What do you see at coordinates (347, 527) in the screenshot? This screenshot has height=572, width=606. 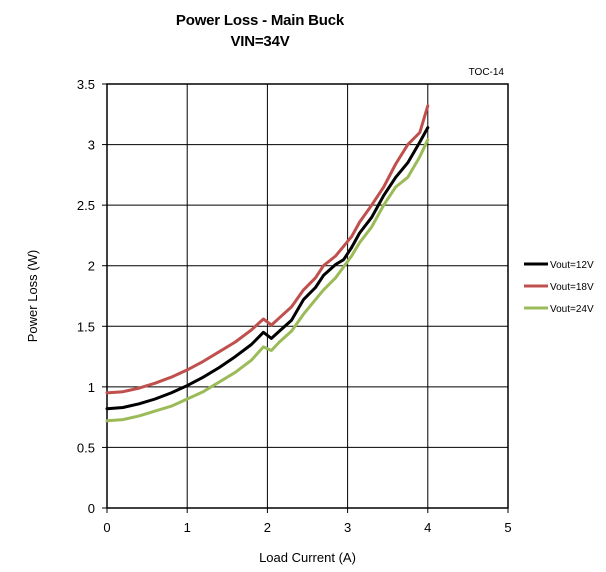 I see `x-tick-label: 3` at bounding box center [347, 527].